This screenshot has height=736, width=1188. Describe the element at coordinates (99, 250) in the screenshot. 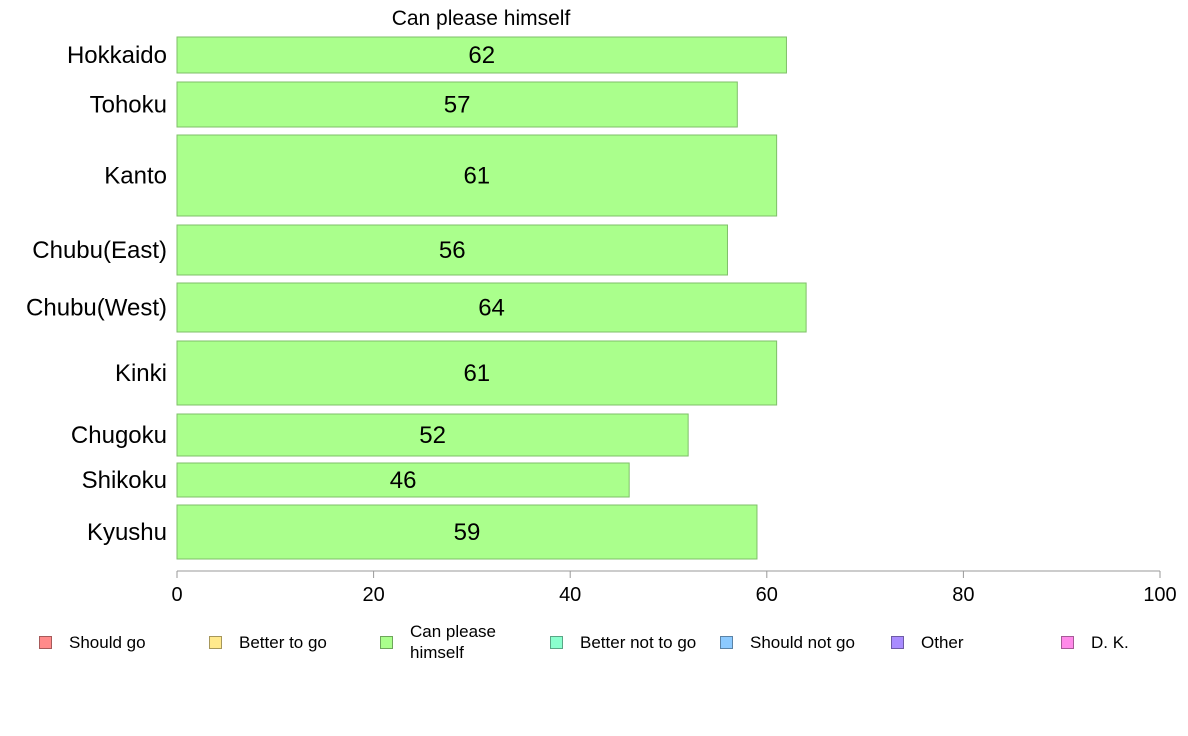

I see `category-label: Chubu(East)` at that location.